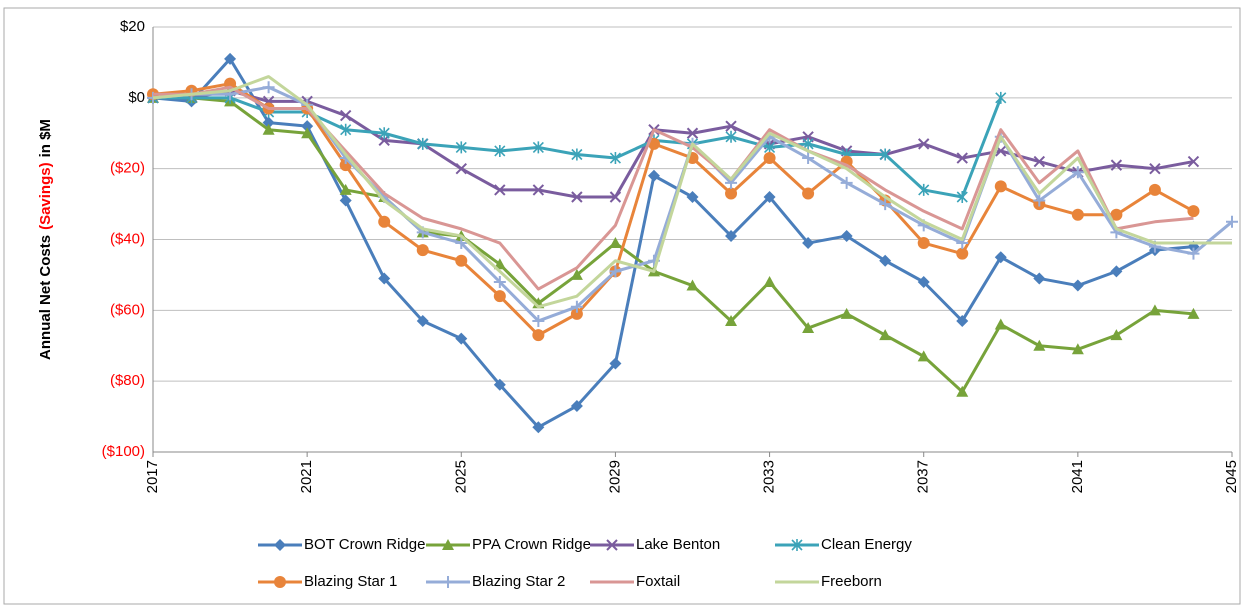  What do you see at coordinates (127, 309) in the screenshot?
I see `y-tick-label: ($60)` at bounding box center [127, 309].